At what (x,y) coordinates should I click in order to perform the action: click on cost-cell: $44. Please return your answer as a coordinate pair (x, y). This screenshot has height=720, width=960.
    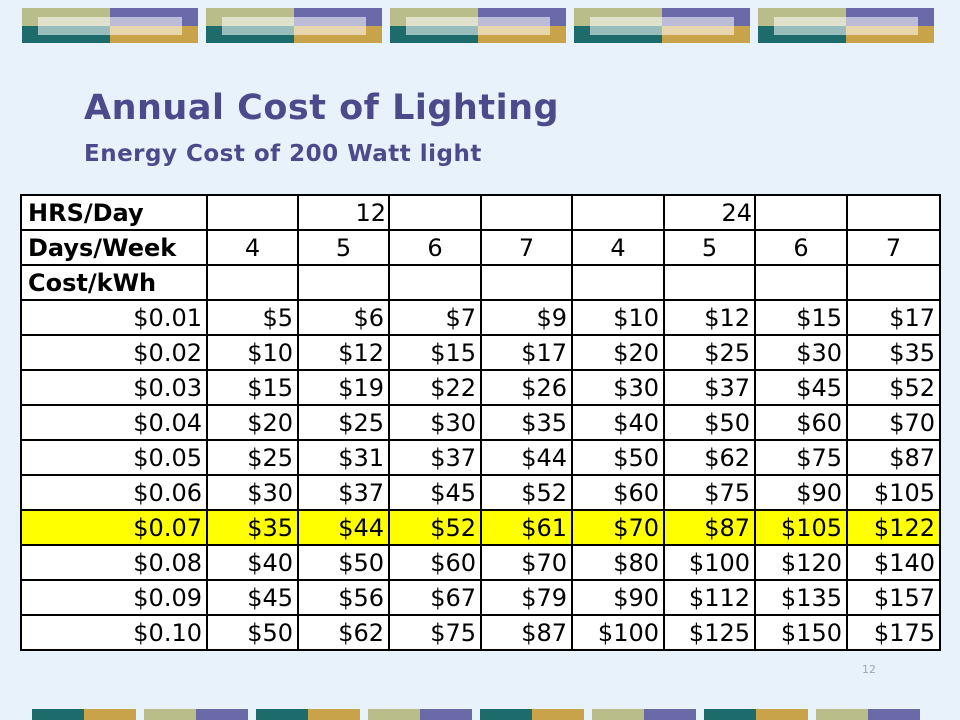
    Looking at the image, I should click on (343, 527).